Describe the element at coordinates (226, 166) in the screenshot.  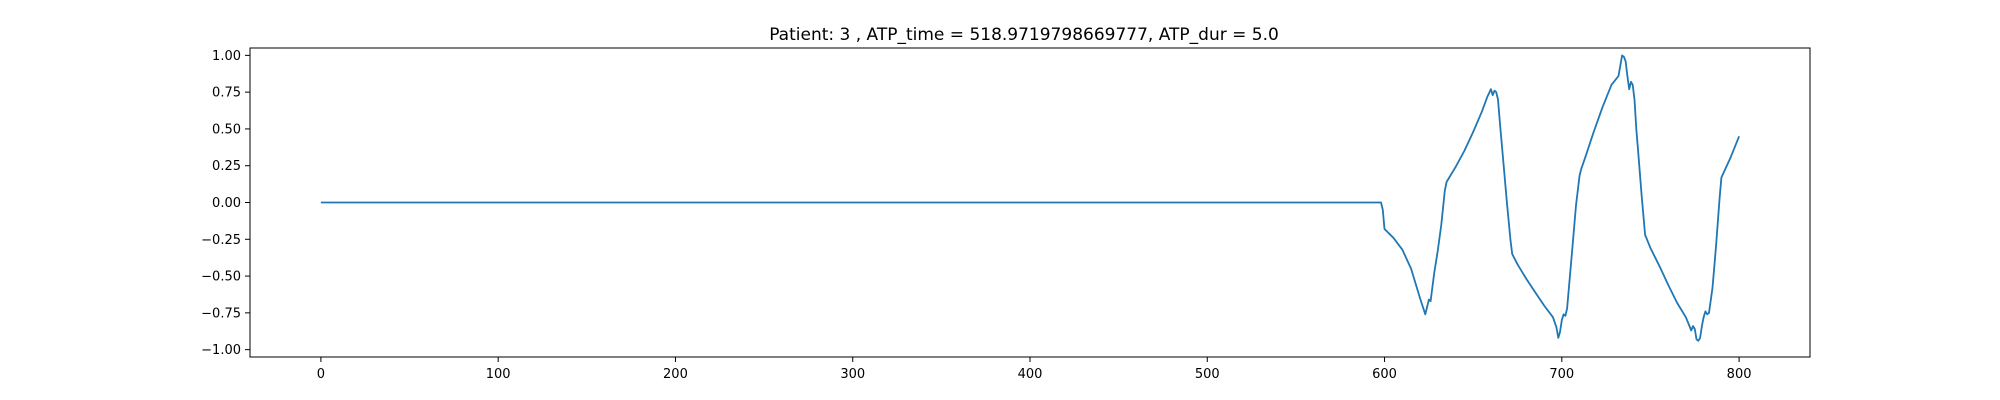
I see `y-tick-label: 0.25` at that location.